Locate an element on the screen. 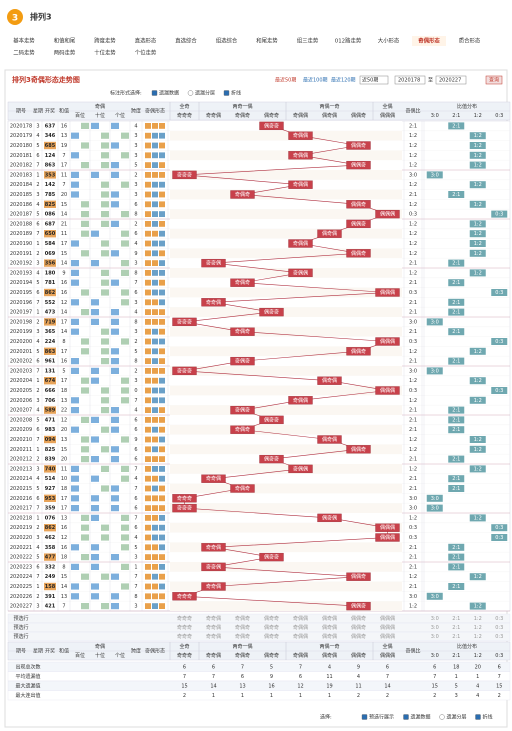 This screenshot has height=731, width=512. nav-tab: 直选形态 is located at coordinates (146, 41).